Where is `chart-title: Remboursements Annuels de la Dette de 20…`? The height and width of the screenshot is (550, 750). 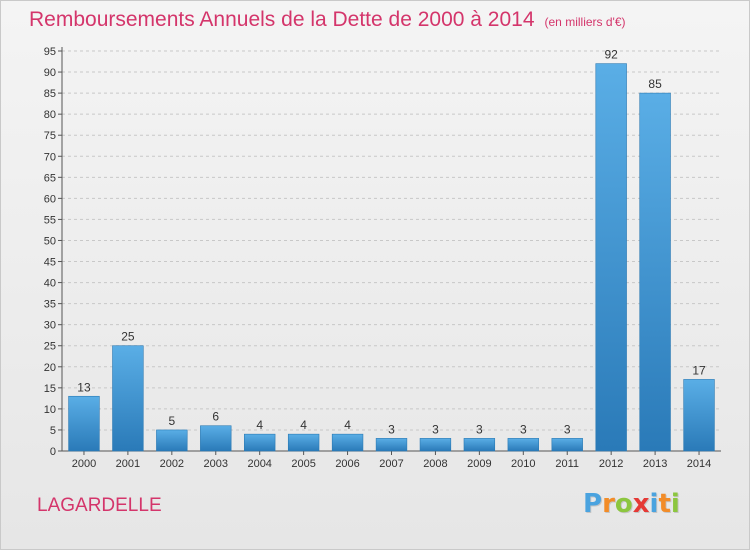
chart-title: Remboursements Annuels de la Dette de 20… is located at coordinates (282, 19).